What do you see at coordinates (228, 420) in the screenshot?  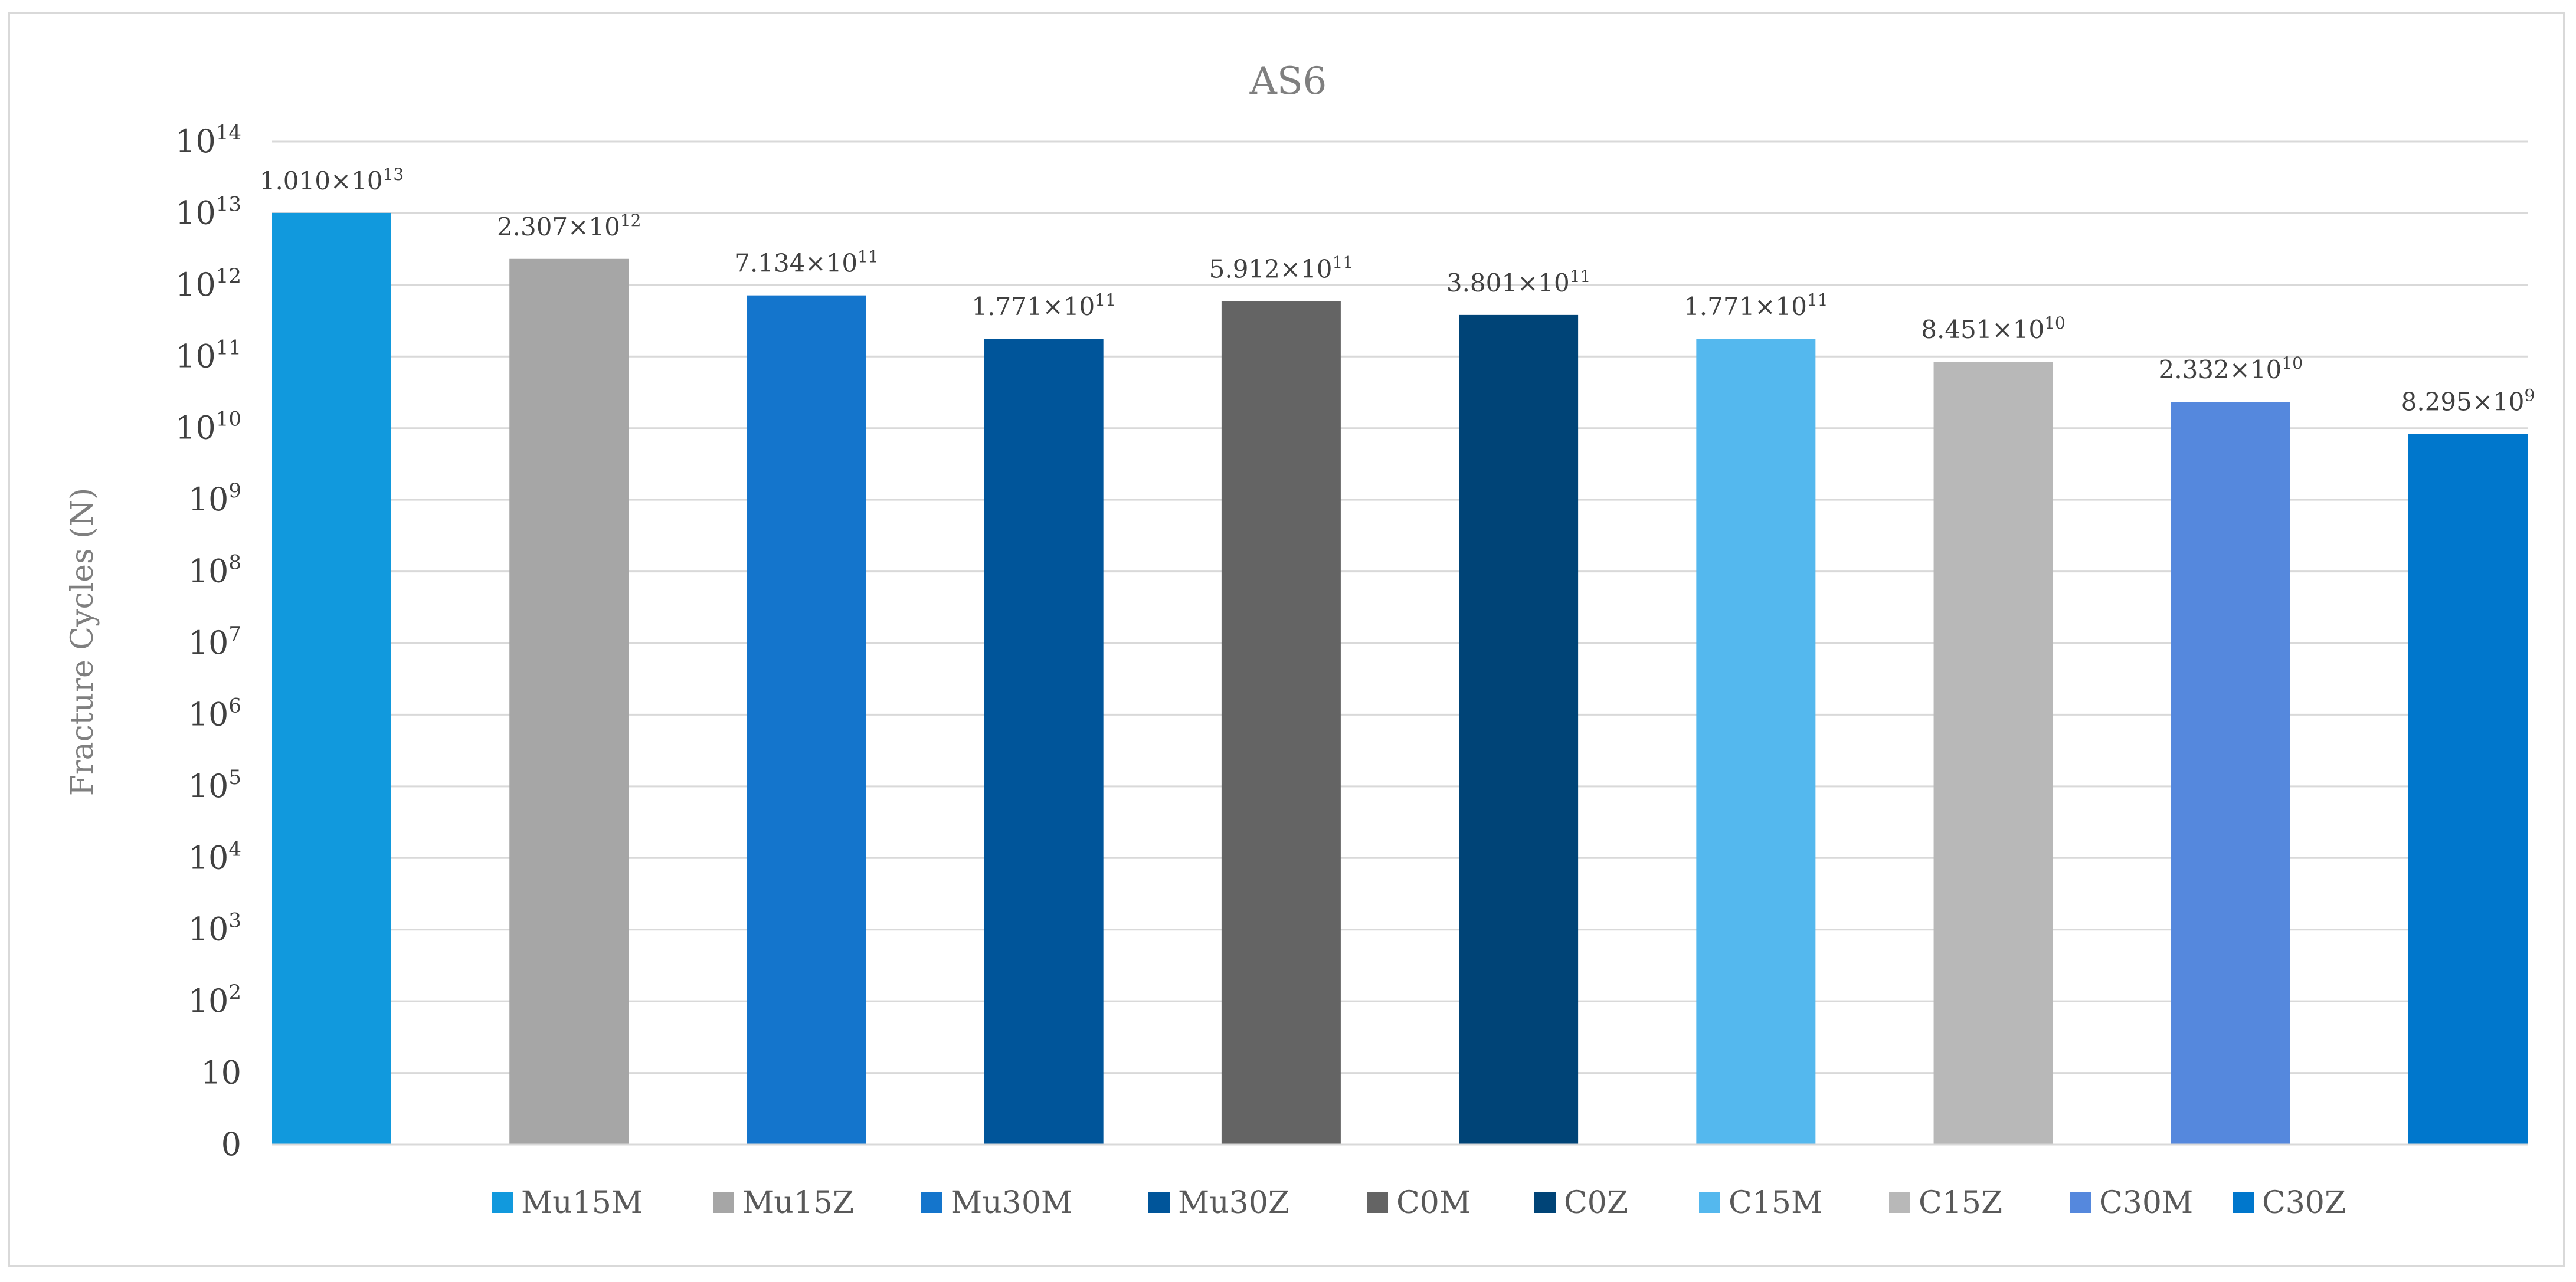 I see `y-tick-exponent: 10` at bounding box center [228, 420].